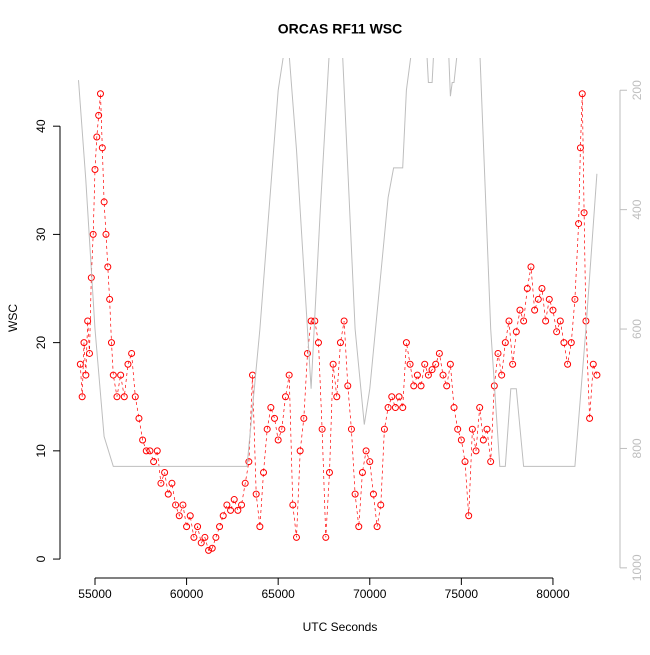 The image size is (650, 655). I want to click on y2-tick-label: 800, so click(637, 448).